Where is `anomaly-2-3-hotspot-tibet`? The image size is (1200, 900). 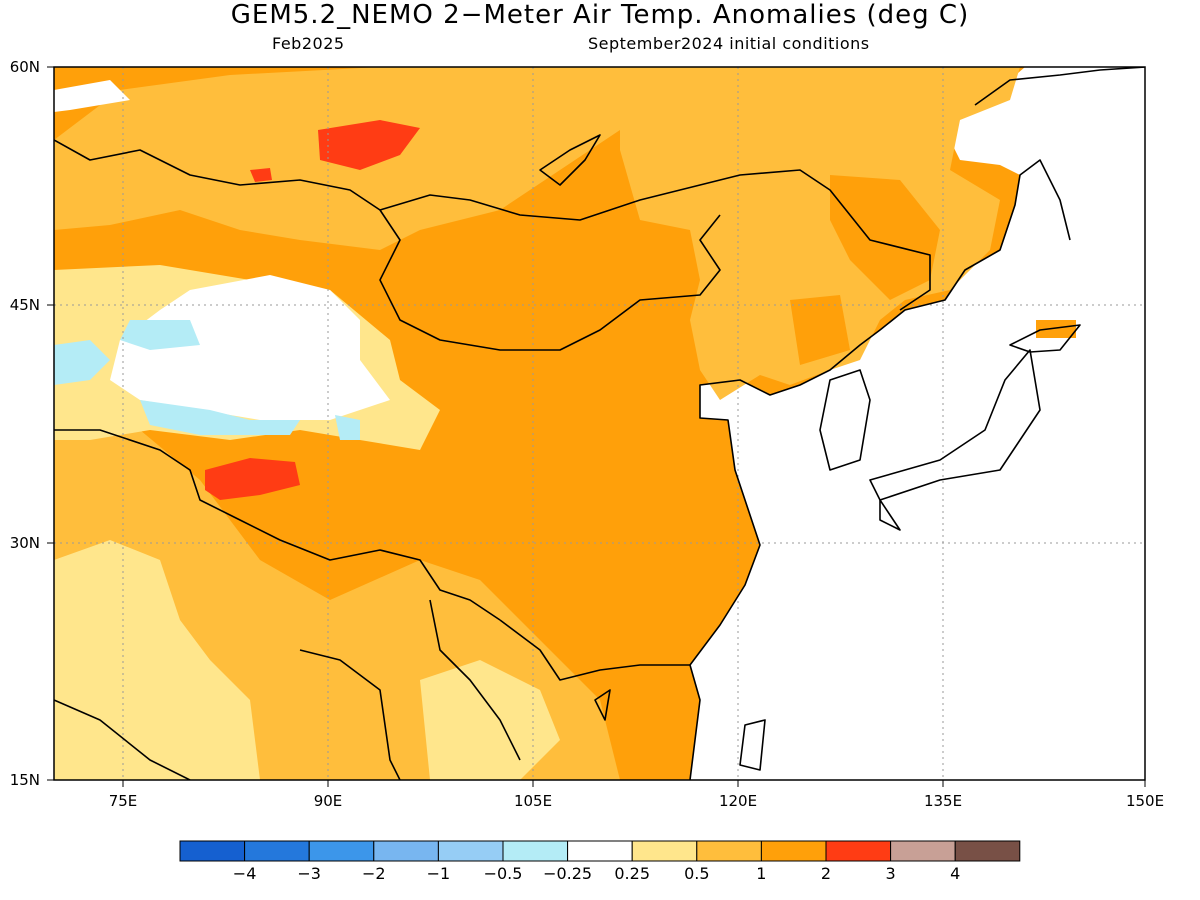
anomaly-2-3-hotspot-tibet is located at coordinates (252, 479).